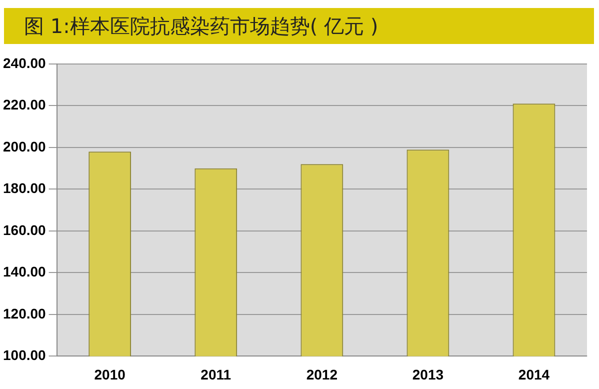 This screenshot has width=599, height=389. I want to click on y-tick-label: 240.00, so click(24, 62).